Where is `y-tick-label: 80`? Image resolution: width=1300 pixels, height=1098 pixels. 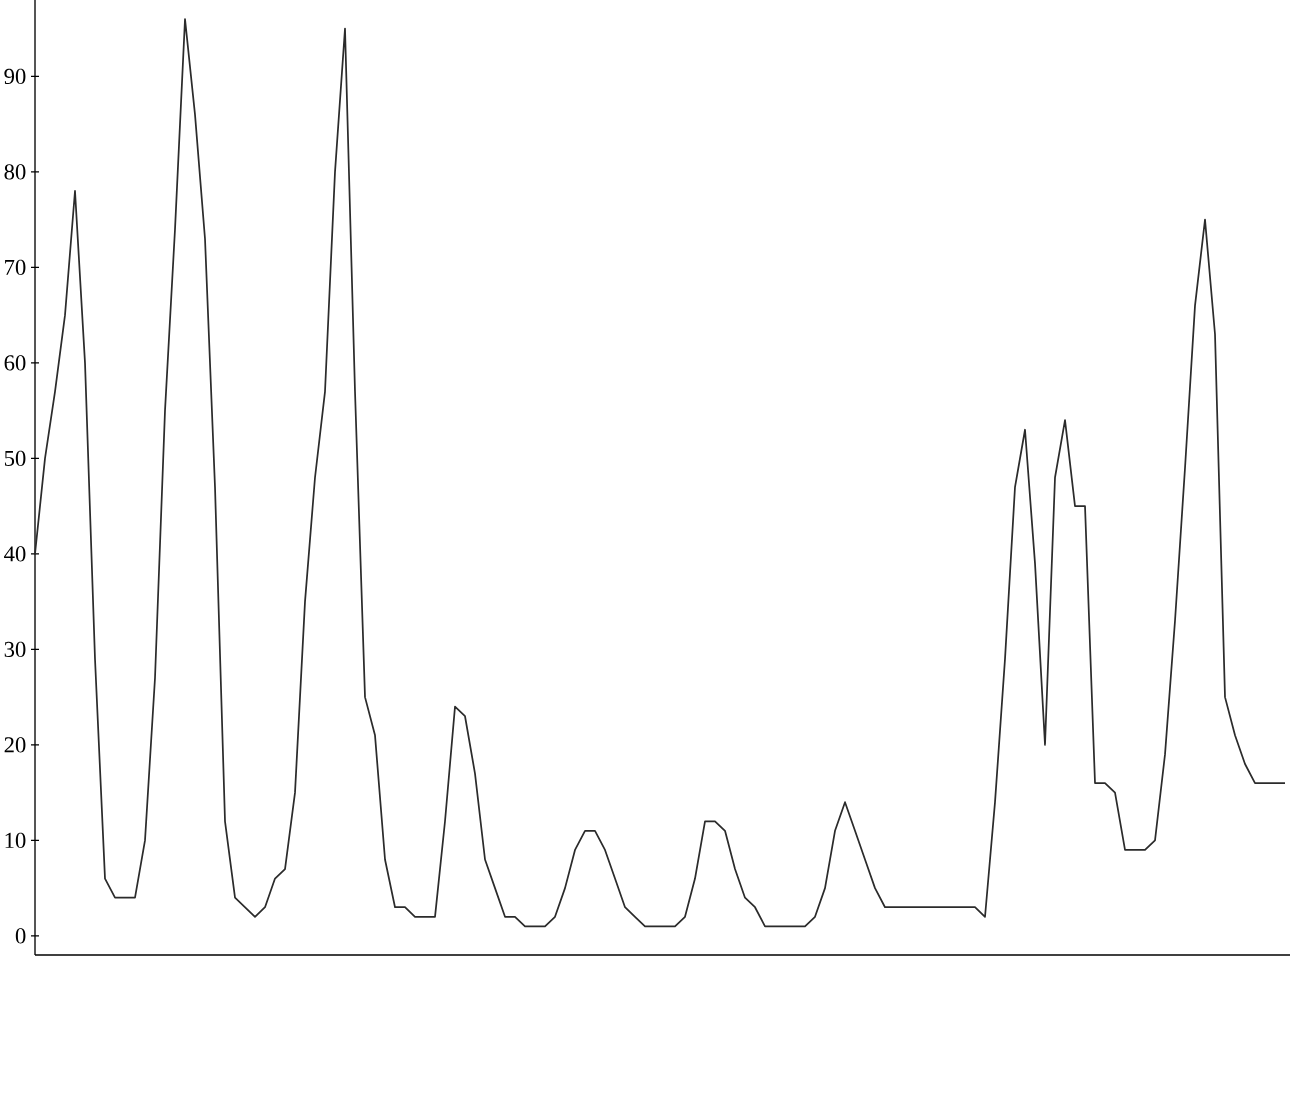
y-tick-label: 80 is located at coordinates (15, 172).